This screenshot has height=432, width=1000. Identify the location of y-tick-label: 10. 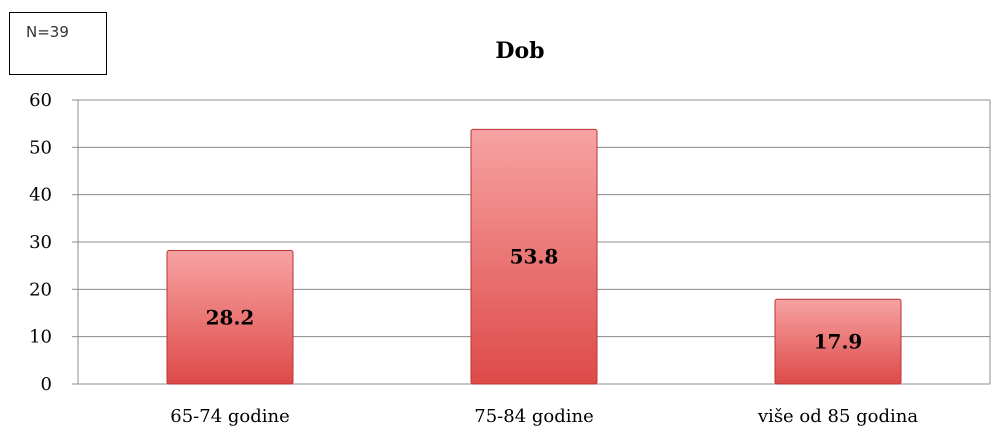
(40, 337).